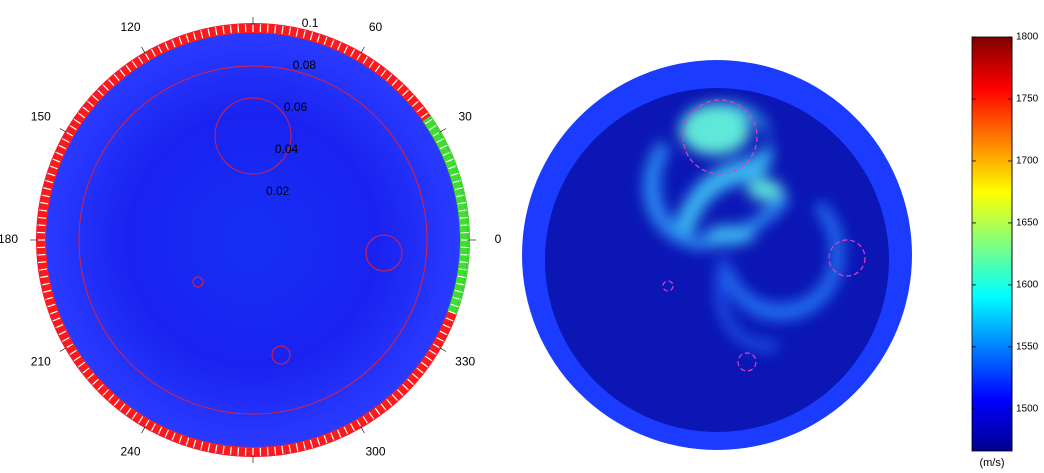  Describe the element at coordinates (1027, 347) in the screenshot. I see `colorbar-tick-label: 1550` at that location.